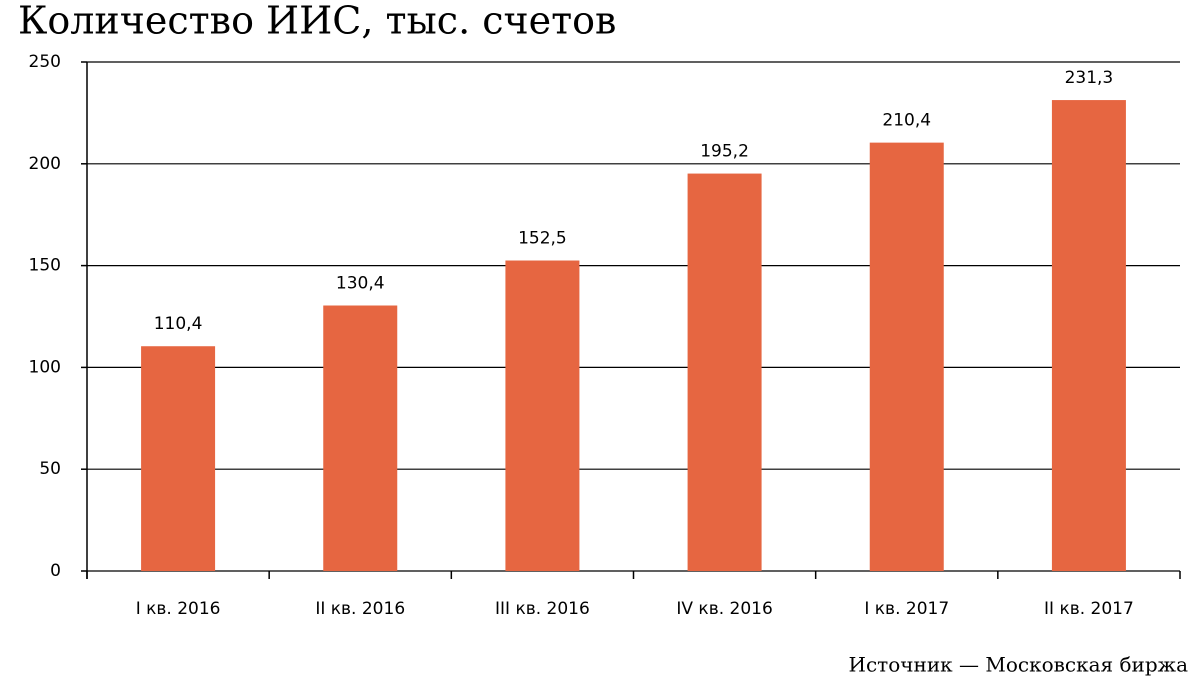 The width and height of the screenshot is (1200, 681). What do you see at coordinates (724, 152) in the screenshot?
I see `value-label: 195,2` at bounding box center [724, 152].